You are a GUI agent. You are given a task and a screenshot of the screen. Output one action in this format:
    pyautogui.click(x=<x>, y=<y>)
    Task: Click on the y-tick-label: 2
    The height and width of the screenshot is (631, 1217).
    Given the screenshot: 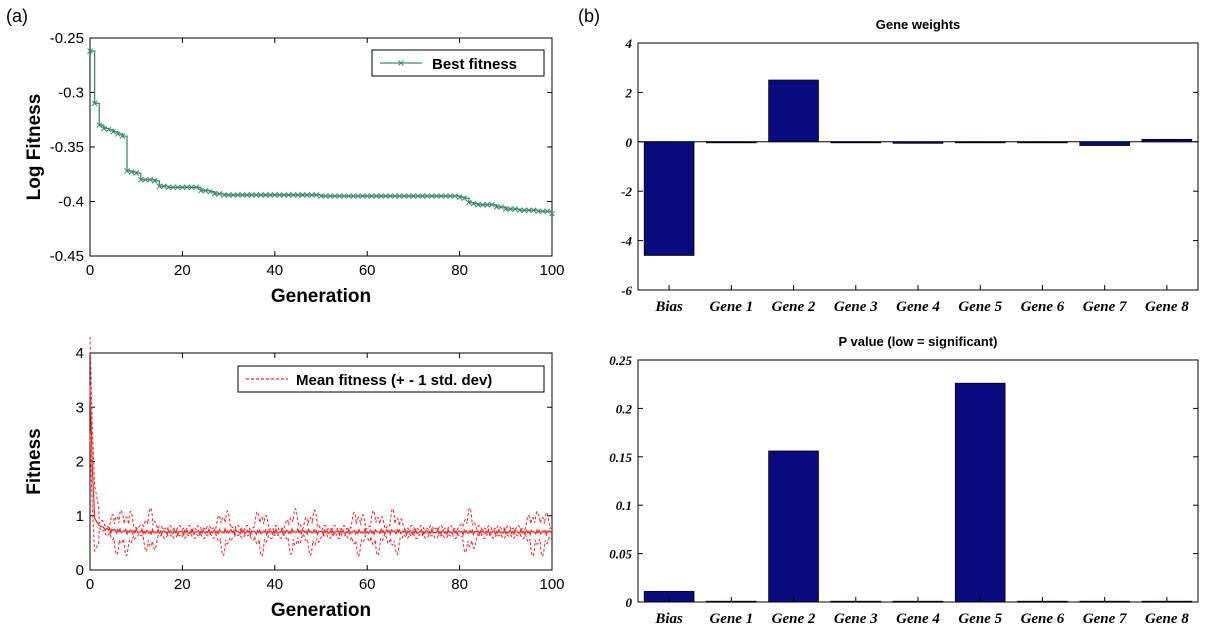 What is the action you would take?
    pyautogui.click(x=80, y=462)
    